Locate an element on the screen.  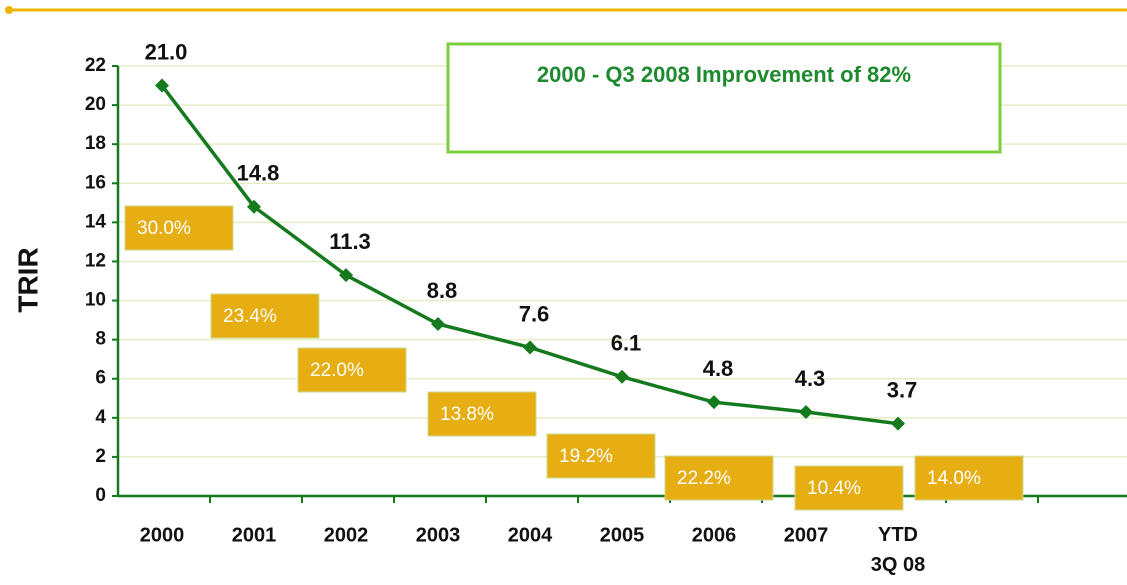
y-tick-label: 14 is located at coordinates (96, 221).